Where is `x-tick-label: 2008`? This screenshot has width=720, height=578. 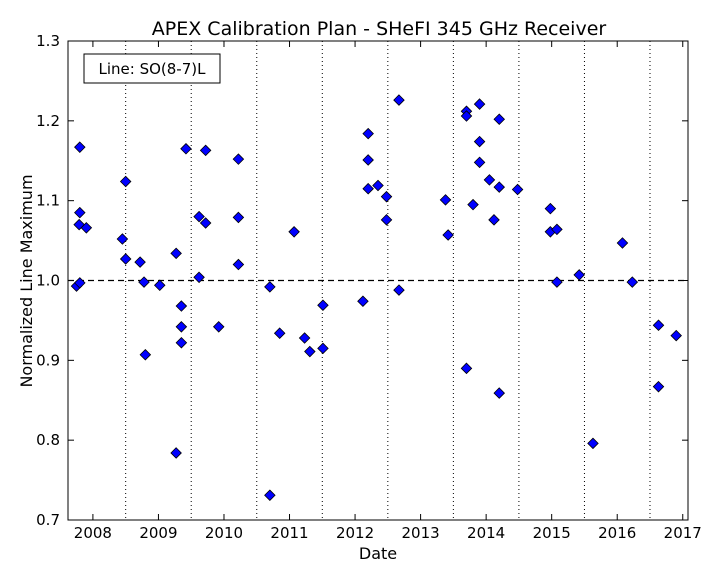
x-tick-label: 2008 is located at coordinates (93, 533).